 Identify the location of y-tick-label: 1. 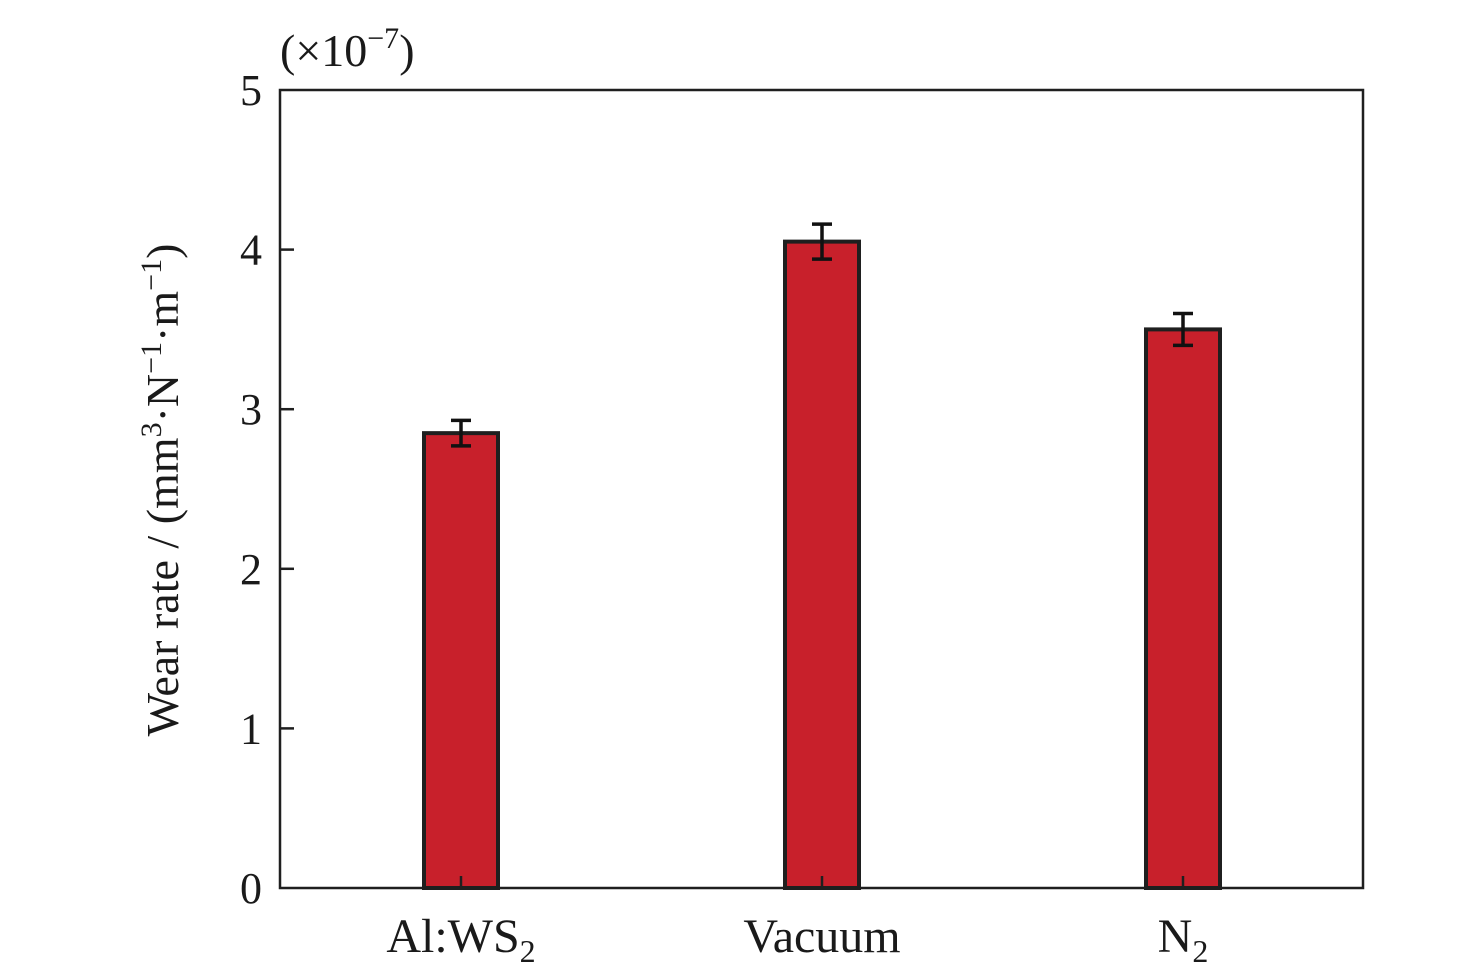
(251, 728).